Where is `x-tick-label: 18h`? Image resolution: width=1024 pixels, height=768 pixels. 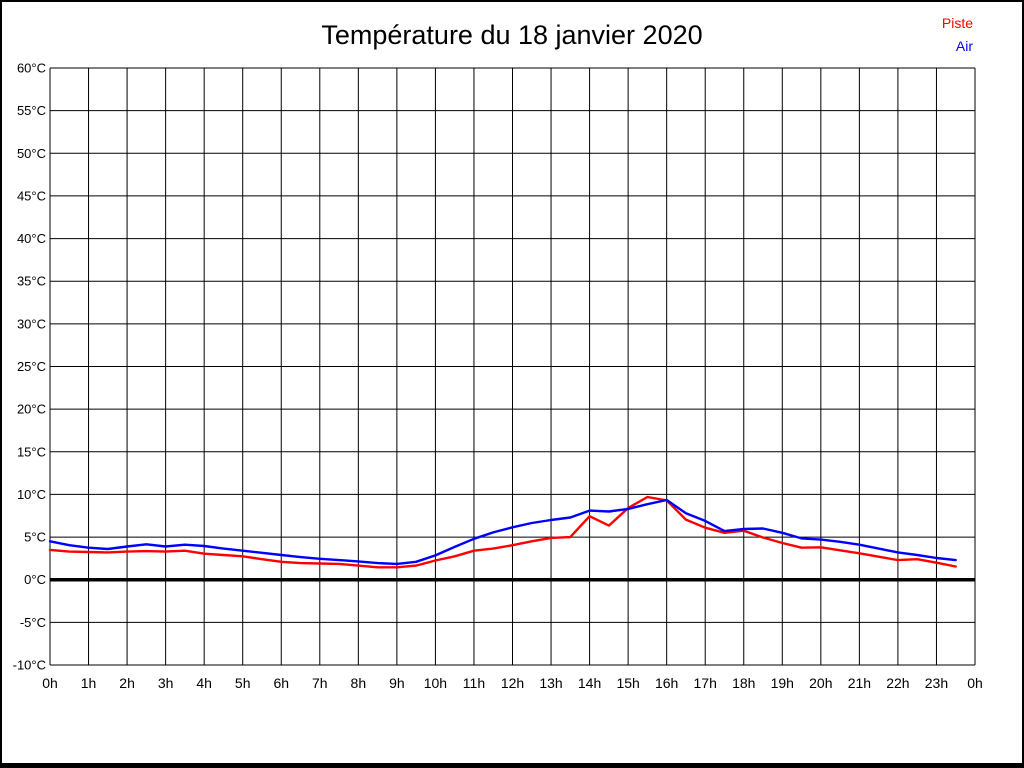 x-tick-label: 18h is located at coordinates (743, 683).